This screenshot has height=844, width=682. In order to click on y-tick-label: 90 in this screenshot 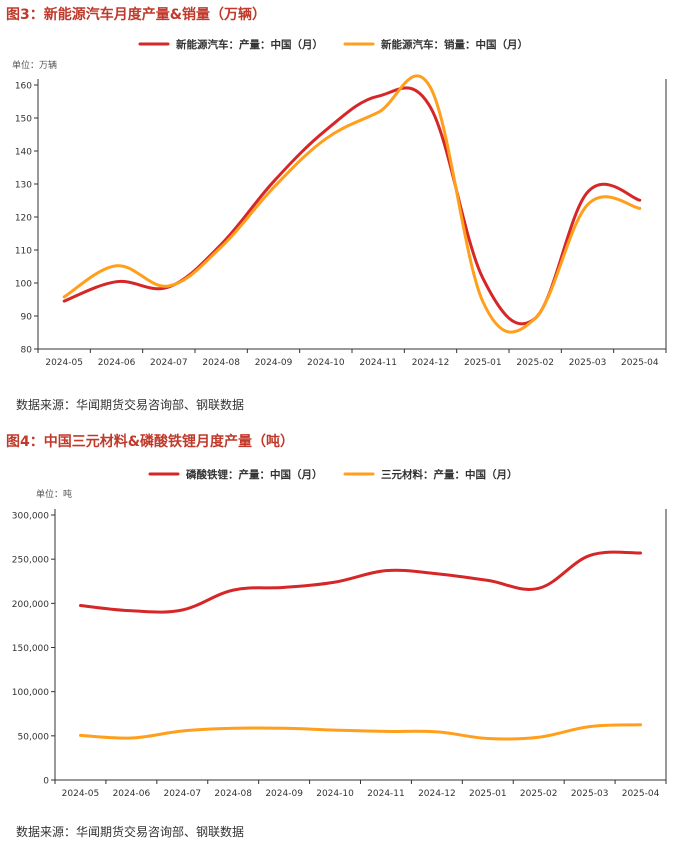, I will do `click(27, 318)`.